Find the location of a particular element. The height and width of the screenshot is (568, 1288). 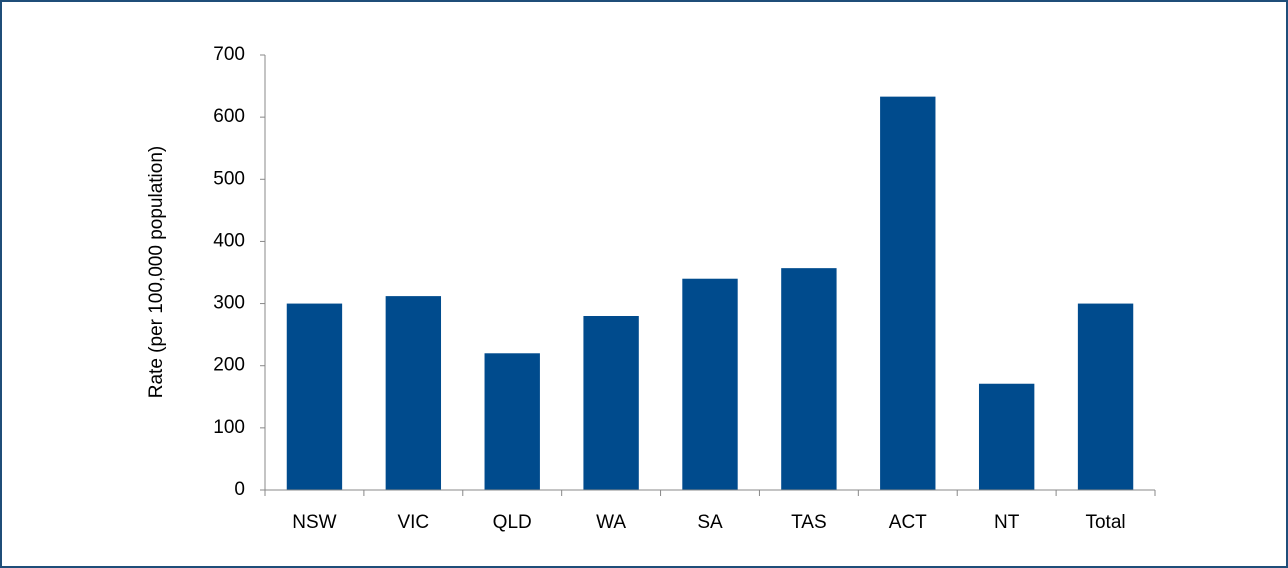

y-axis-label: Rate (per 100,000 population) is located at coordinates (156, 272).